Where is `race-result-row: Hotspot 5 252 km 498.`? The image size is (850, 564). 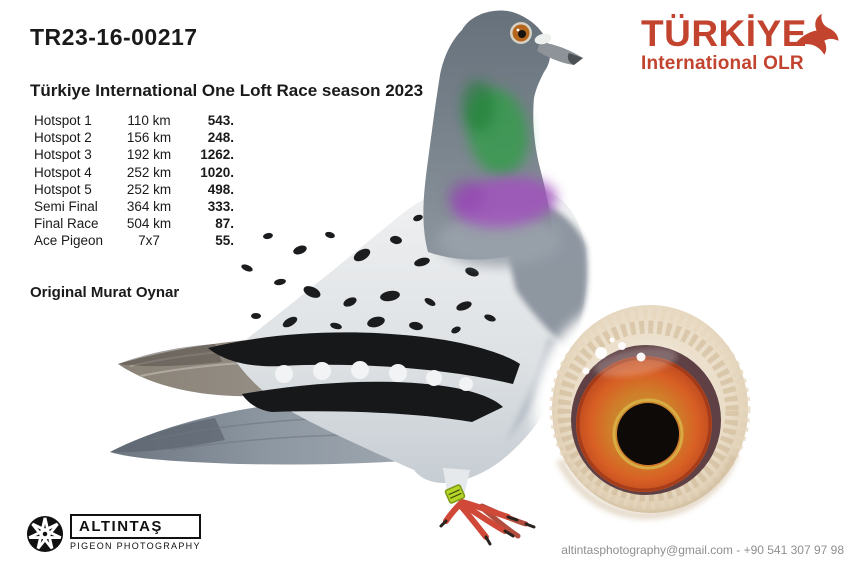 race-result-row: Hotspot 5 252 km 498. is located at coordinates (134, 189).